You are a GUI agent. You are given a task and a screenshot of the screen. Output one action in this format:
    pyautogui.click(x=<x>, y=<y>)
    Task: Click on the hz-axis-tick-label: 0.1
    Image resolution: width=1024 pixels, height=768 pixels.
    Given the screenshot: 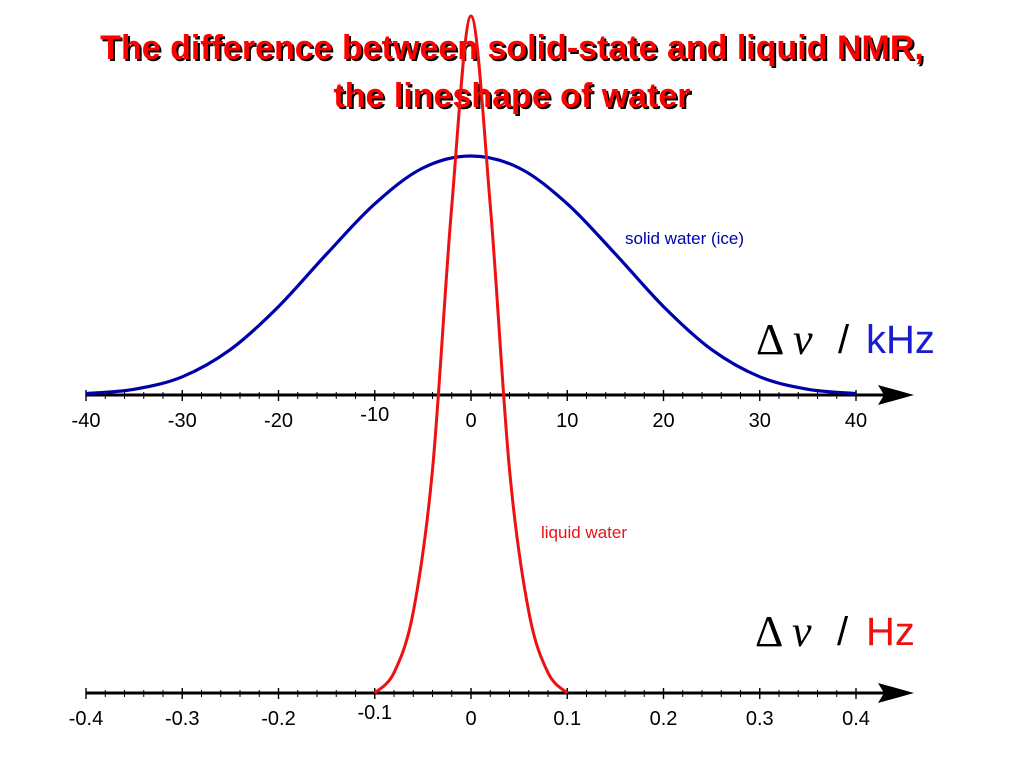 What is the action you would take?
    pyautogui.click(x=567, y=719)
    